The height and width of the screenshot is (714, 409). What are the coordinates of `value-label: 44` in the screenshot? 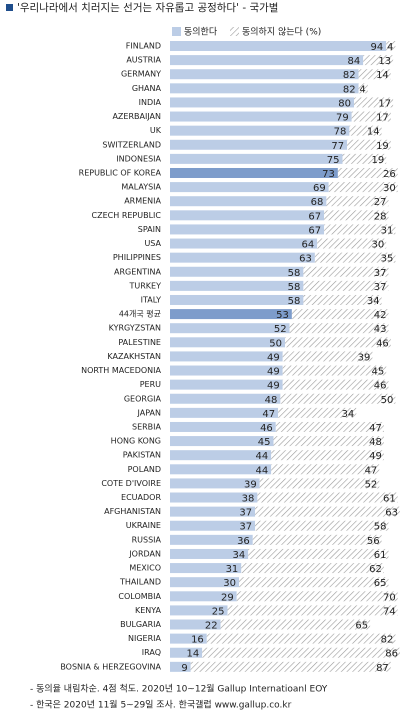 It's located at (261, 470).